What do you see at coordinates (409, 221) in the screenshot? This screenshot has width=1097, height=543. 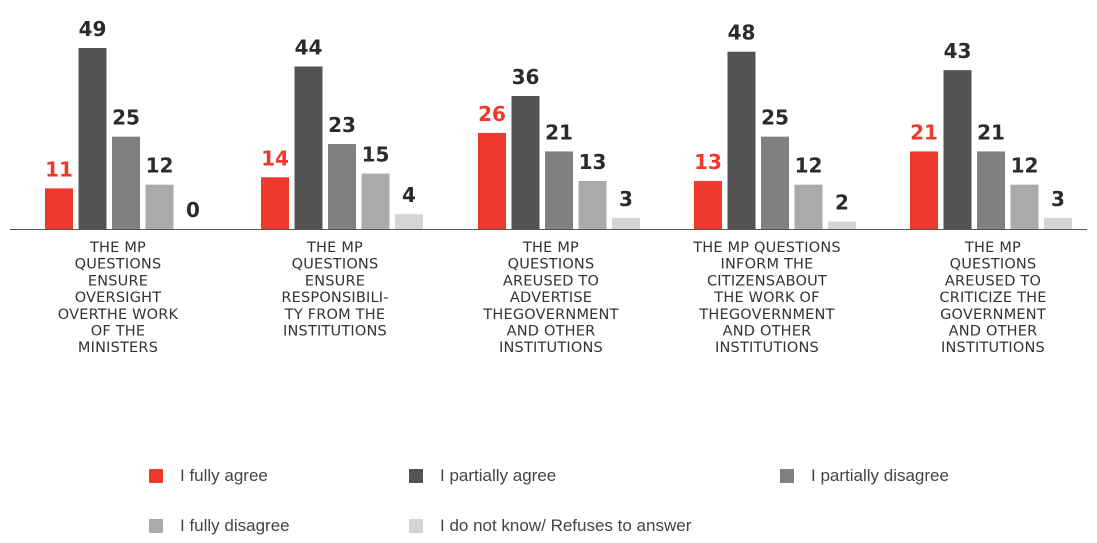 I see `bar-g2-s5` at bounding box center [409, 221].